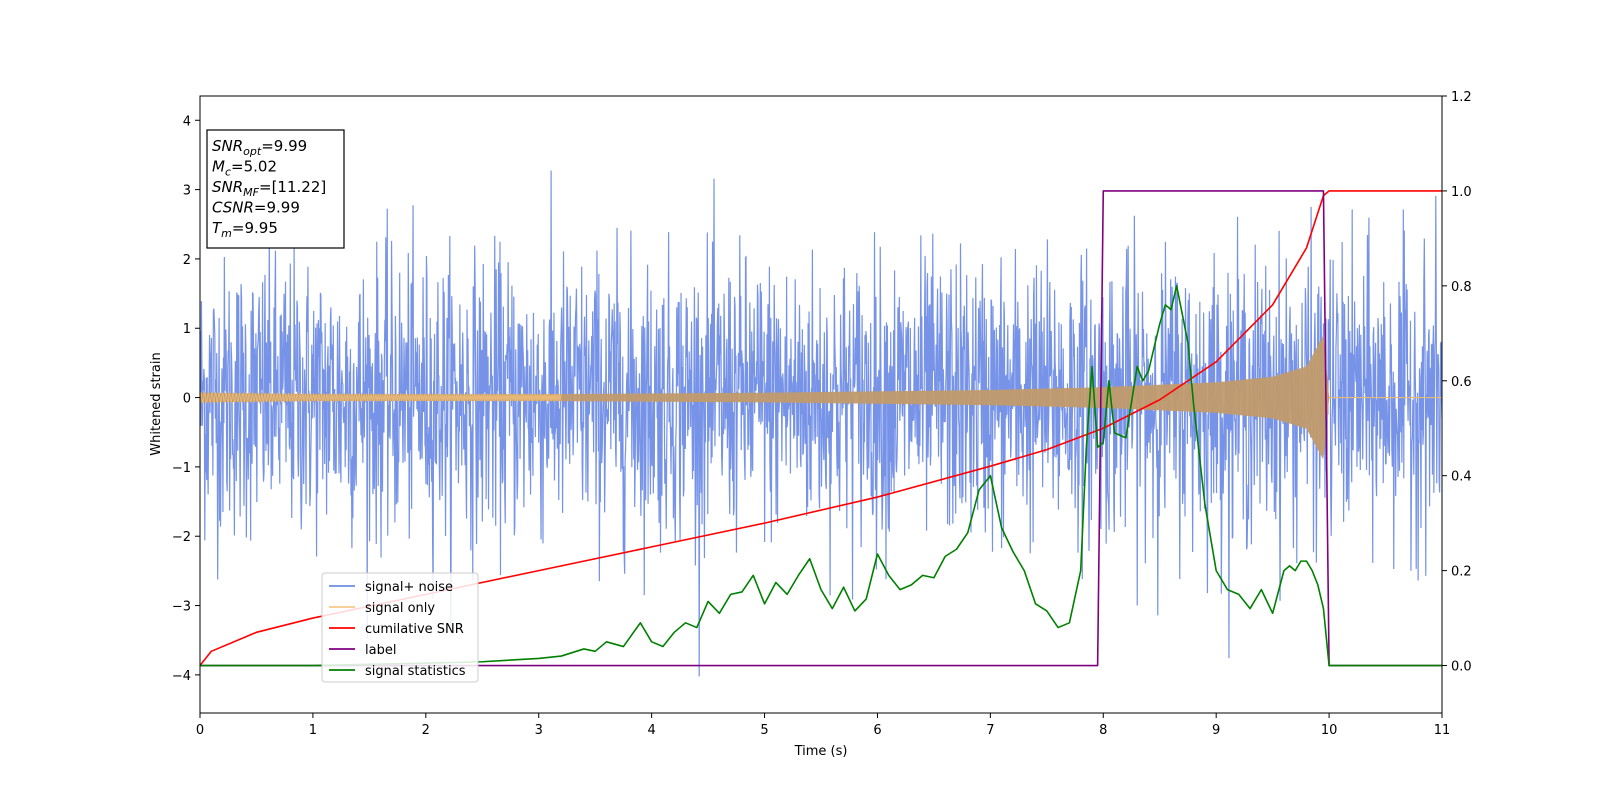 The height and width of the screenshot is (800, 1600). Describe the element at coordinates (426, 730) in the screenshot. I see `x-tick-label: 2` at that location.